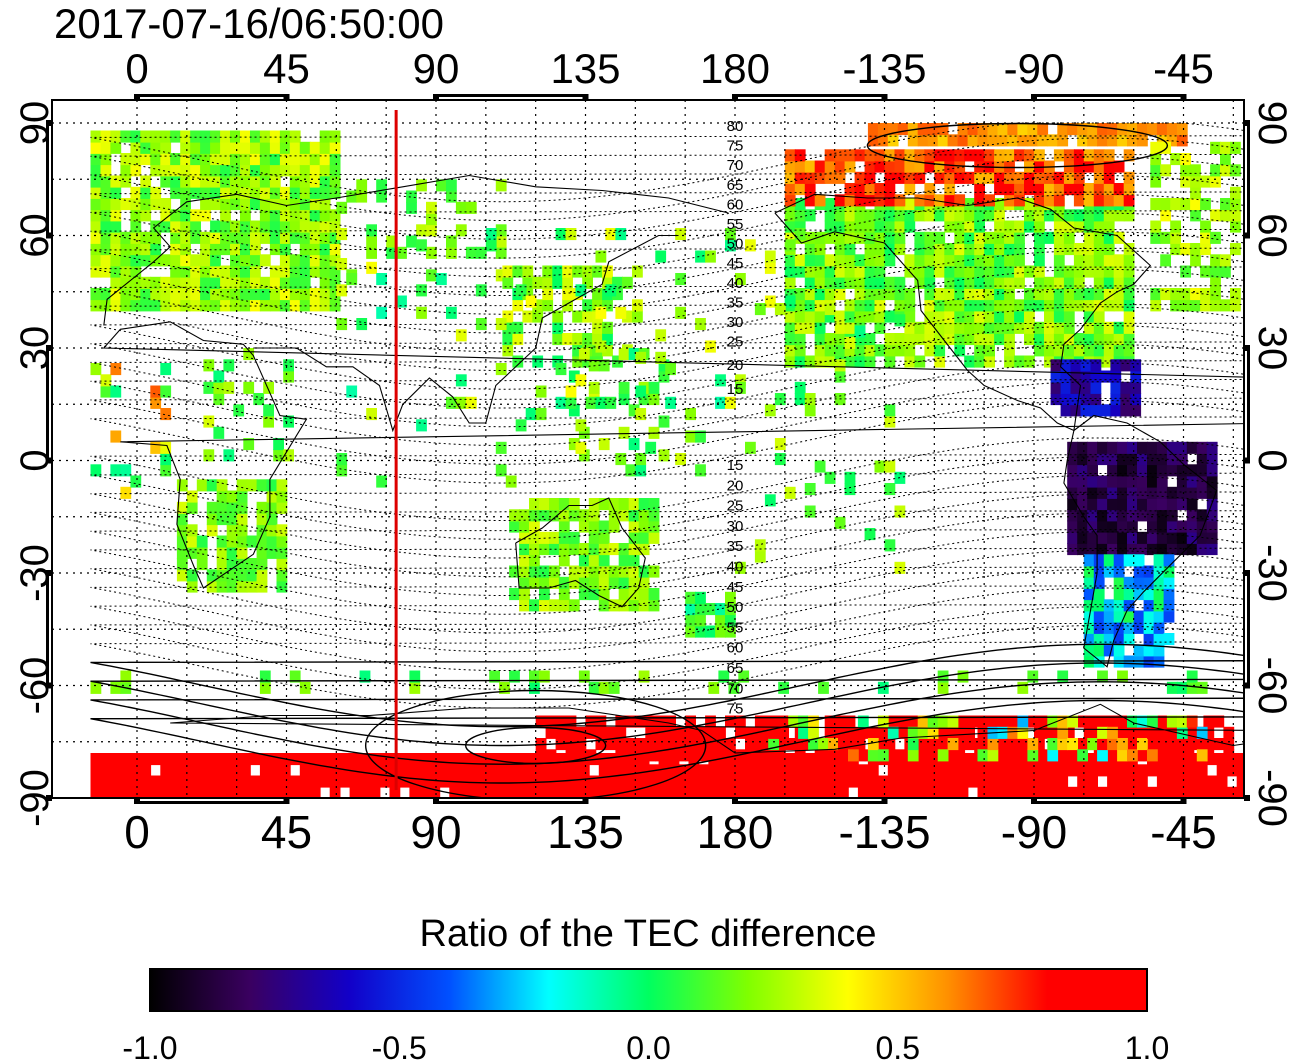 Image resolution: width=1296 pixels, height=1064 pixels. Describe the element at coordinates (249, 23) in the screenshot. I see `timestamp-title: 2017-07-16/06:50:00` at that location.